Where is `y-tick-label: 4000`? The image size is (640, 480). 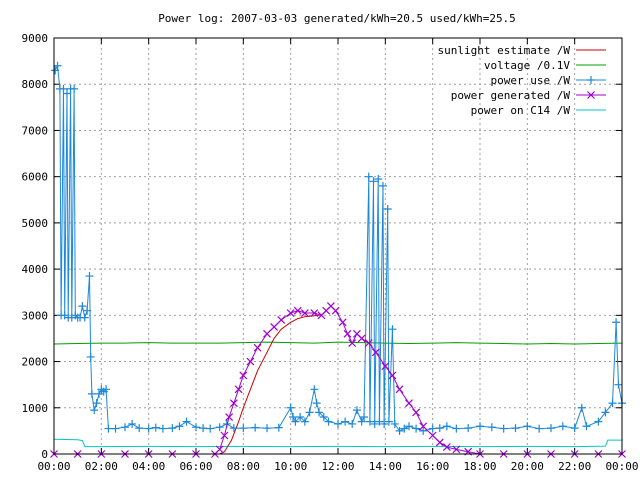 y-tick-label: 4000 is located at coordinates (35, 269).